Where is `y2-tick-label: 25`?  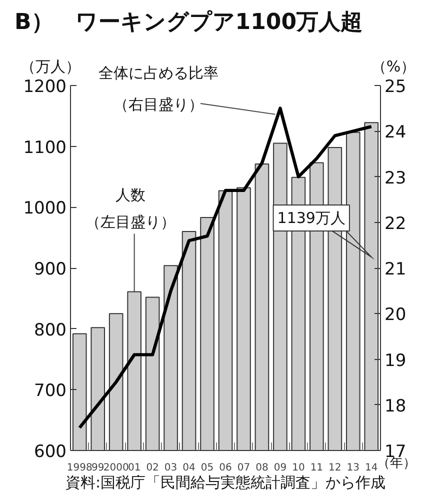 y2-tick-label: 25 is located at coordinates (395, 87).